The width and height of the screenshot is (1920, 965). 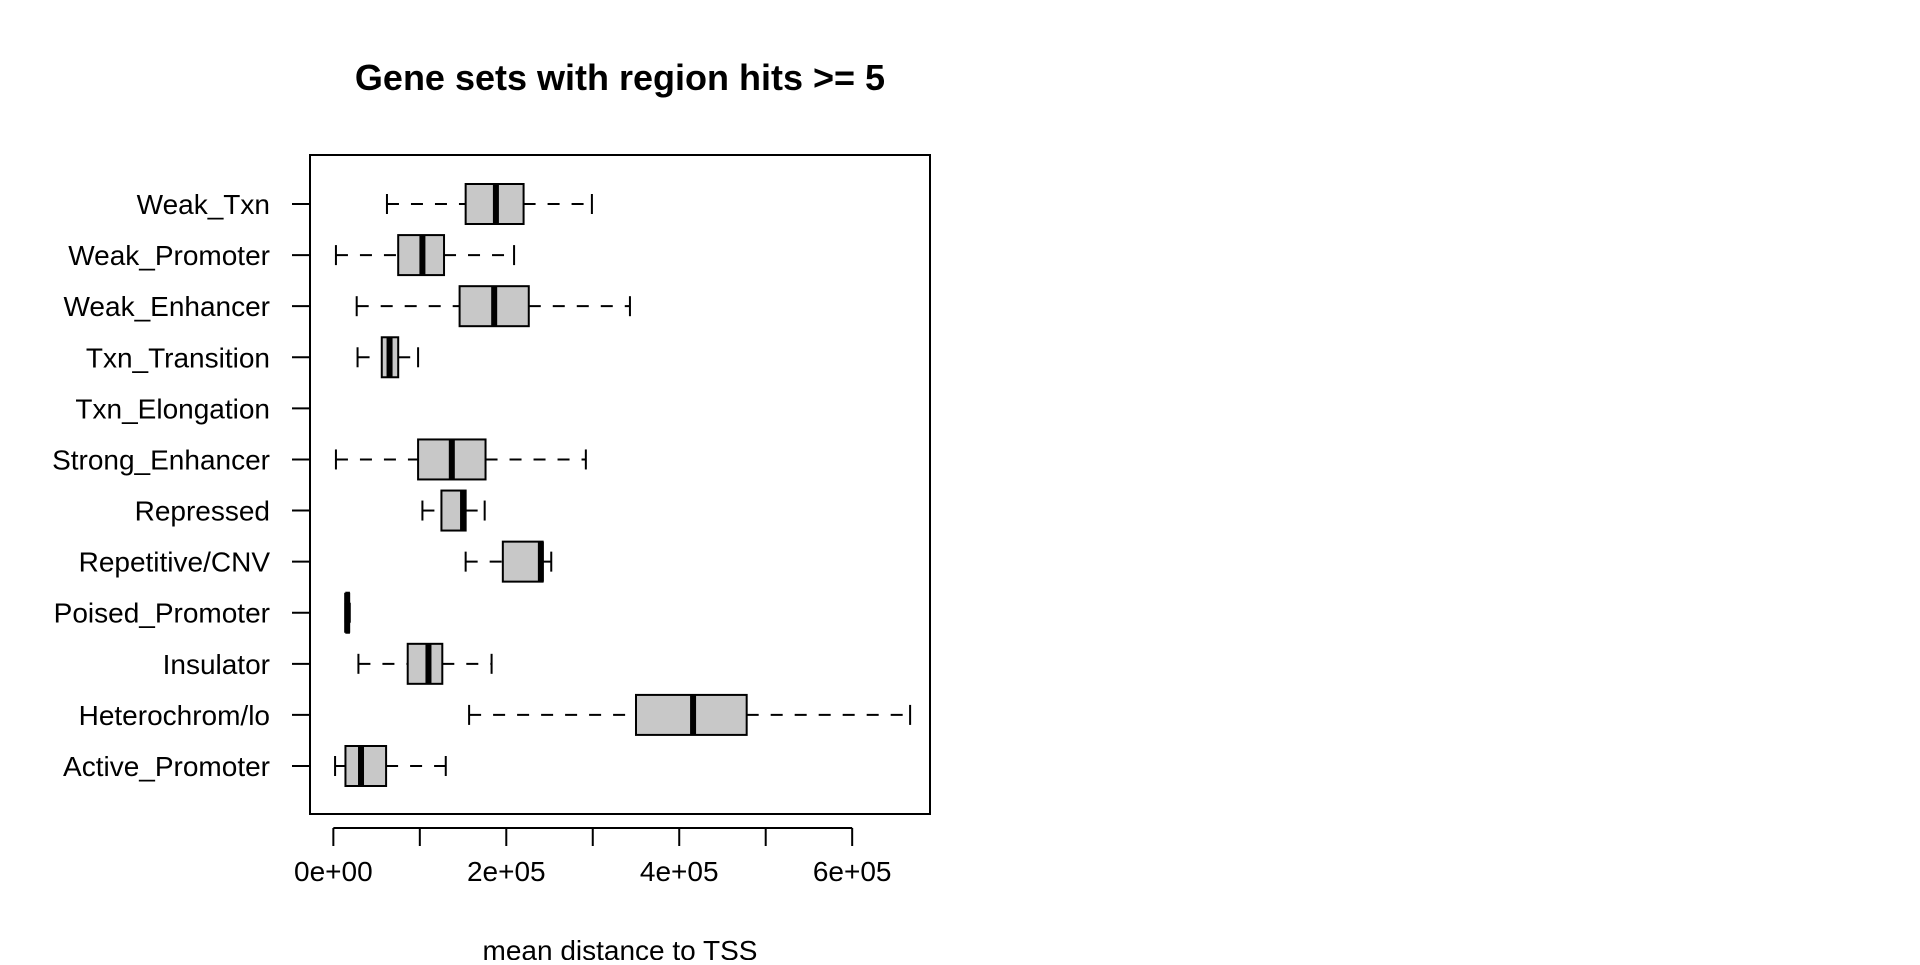 What do you see at coordinates (333, 871) in the screenshot?
I see `x-tick-label: 0e+00` at bounding box center [333, 871].